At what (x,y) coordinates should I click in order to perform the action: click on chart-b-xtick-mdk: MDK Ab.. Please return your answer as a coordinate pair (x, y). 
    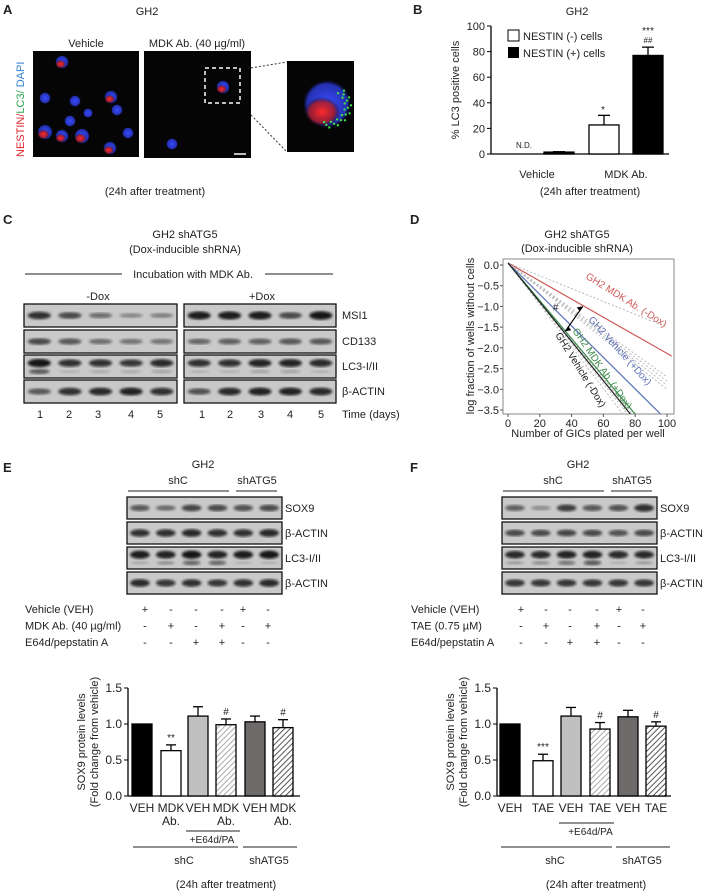
    Looking at the image, I should click on (625, 175).